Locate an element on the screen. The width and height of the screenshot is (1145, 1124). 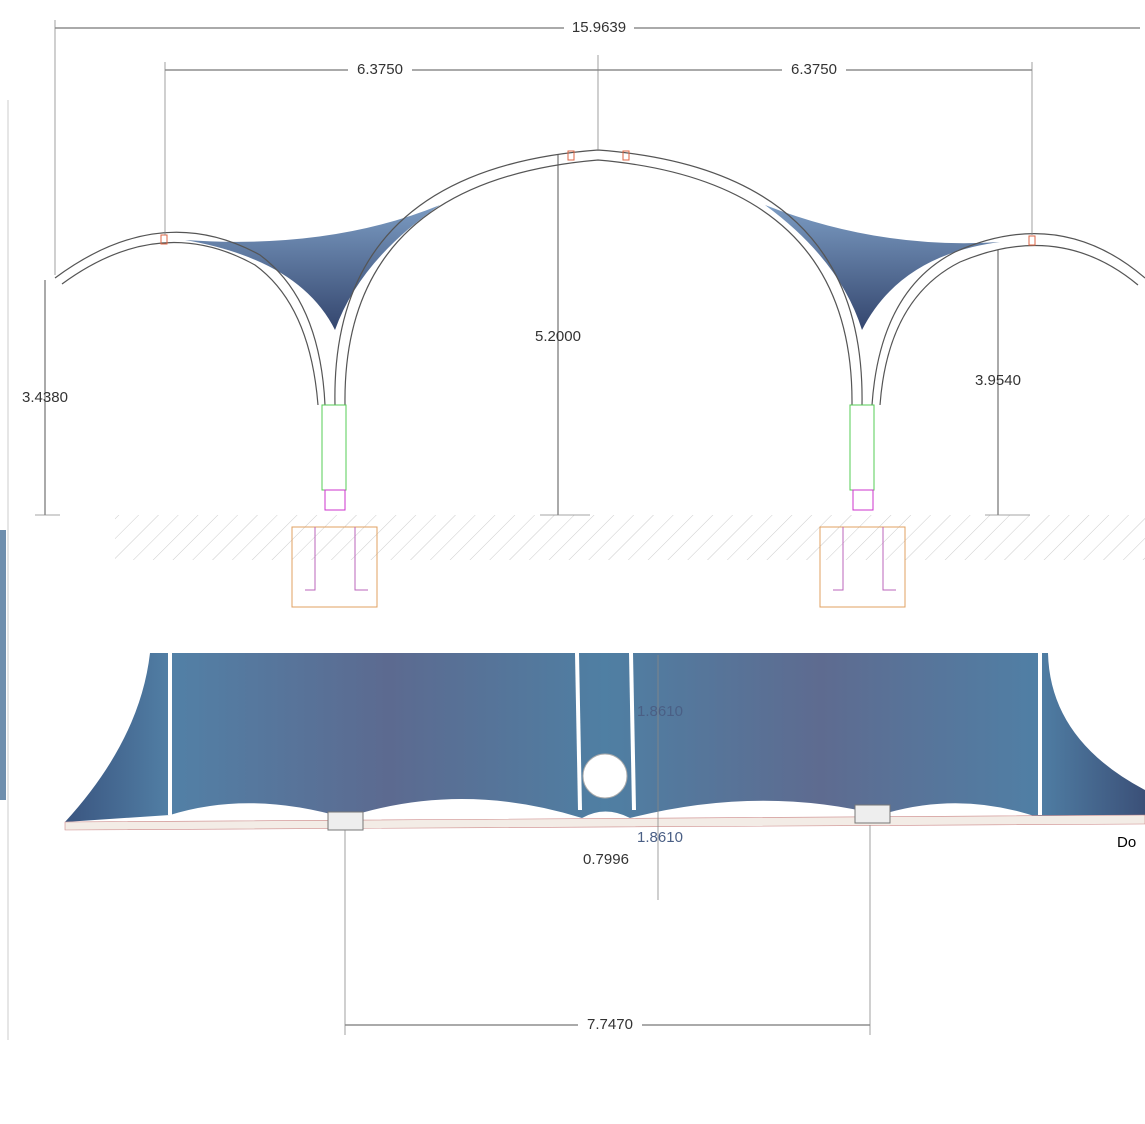
plan-base is located at coordinates (604, 822).